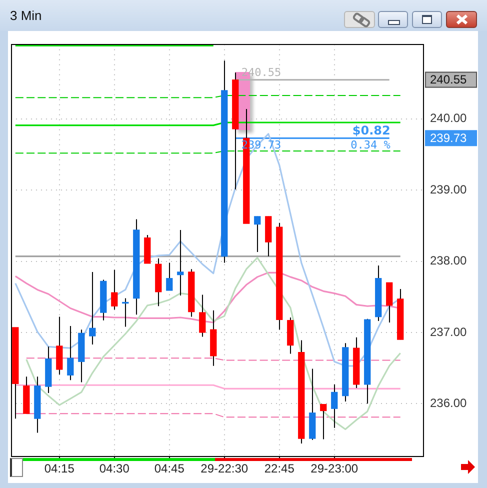  What do you see at coordinates (279, 469) in the screenshot?
I see `x-tick-label: 22:45` at bounding box center [279, 469].